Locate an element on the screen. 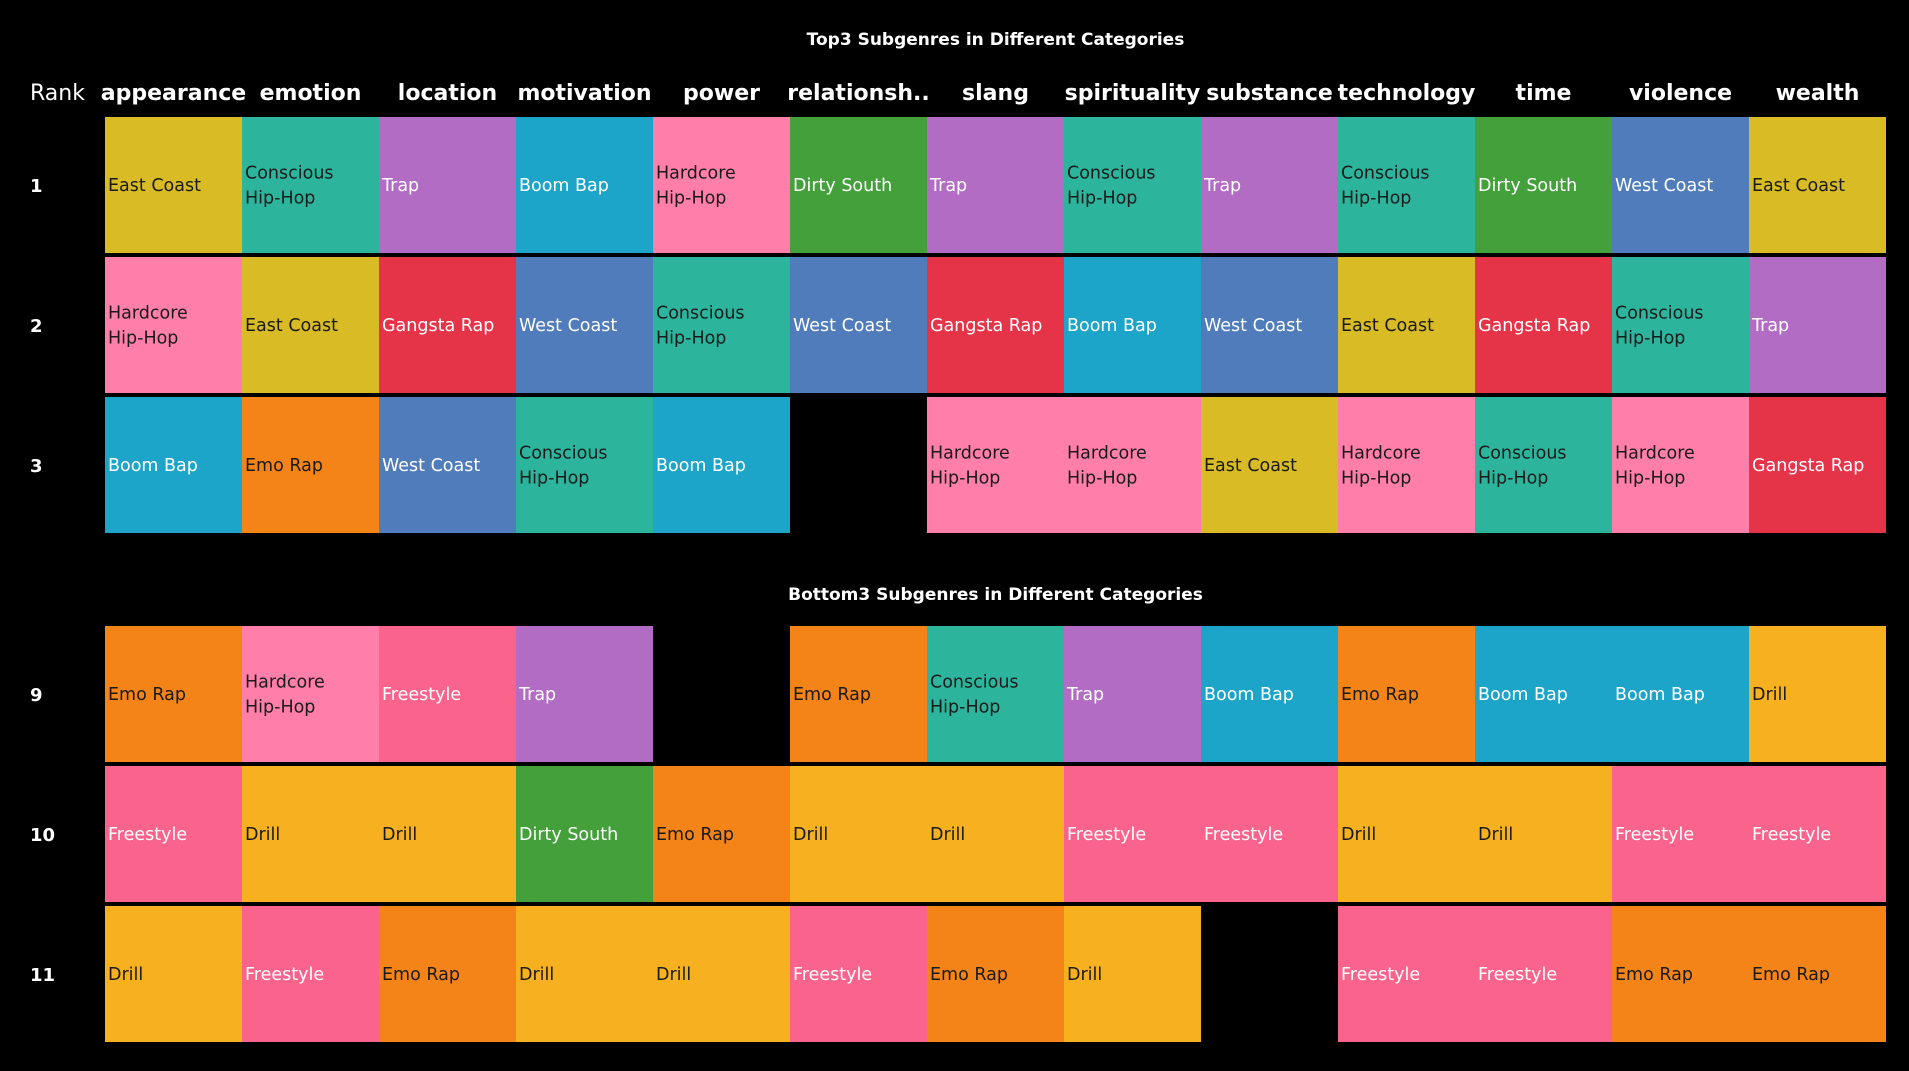 The image size is (1909, 1071). top3-cell-label-r3-c11: Hardcore Hip-Hop is located at coordinates (1655, 466).